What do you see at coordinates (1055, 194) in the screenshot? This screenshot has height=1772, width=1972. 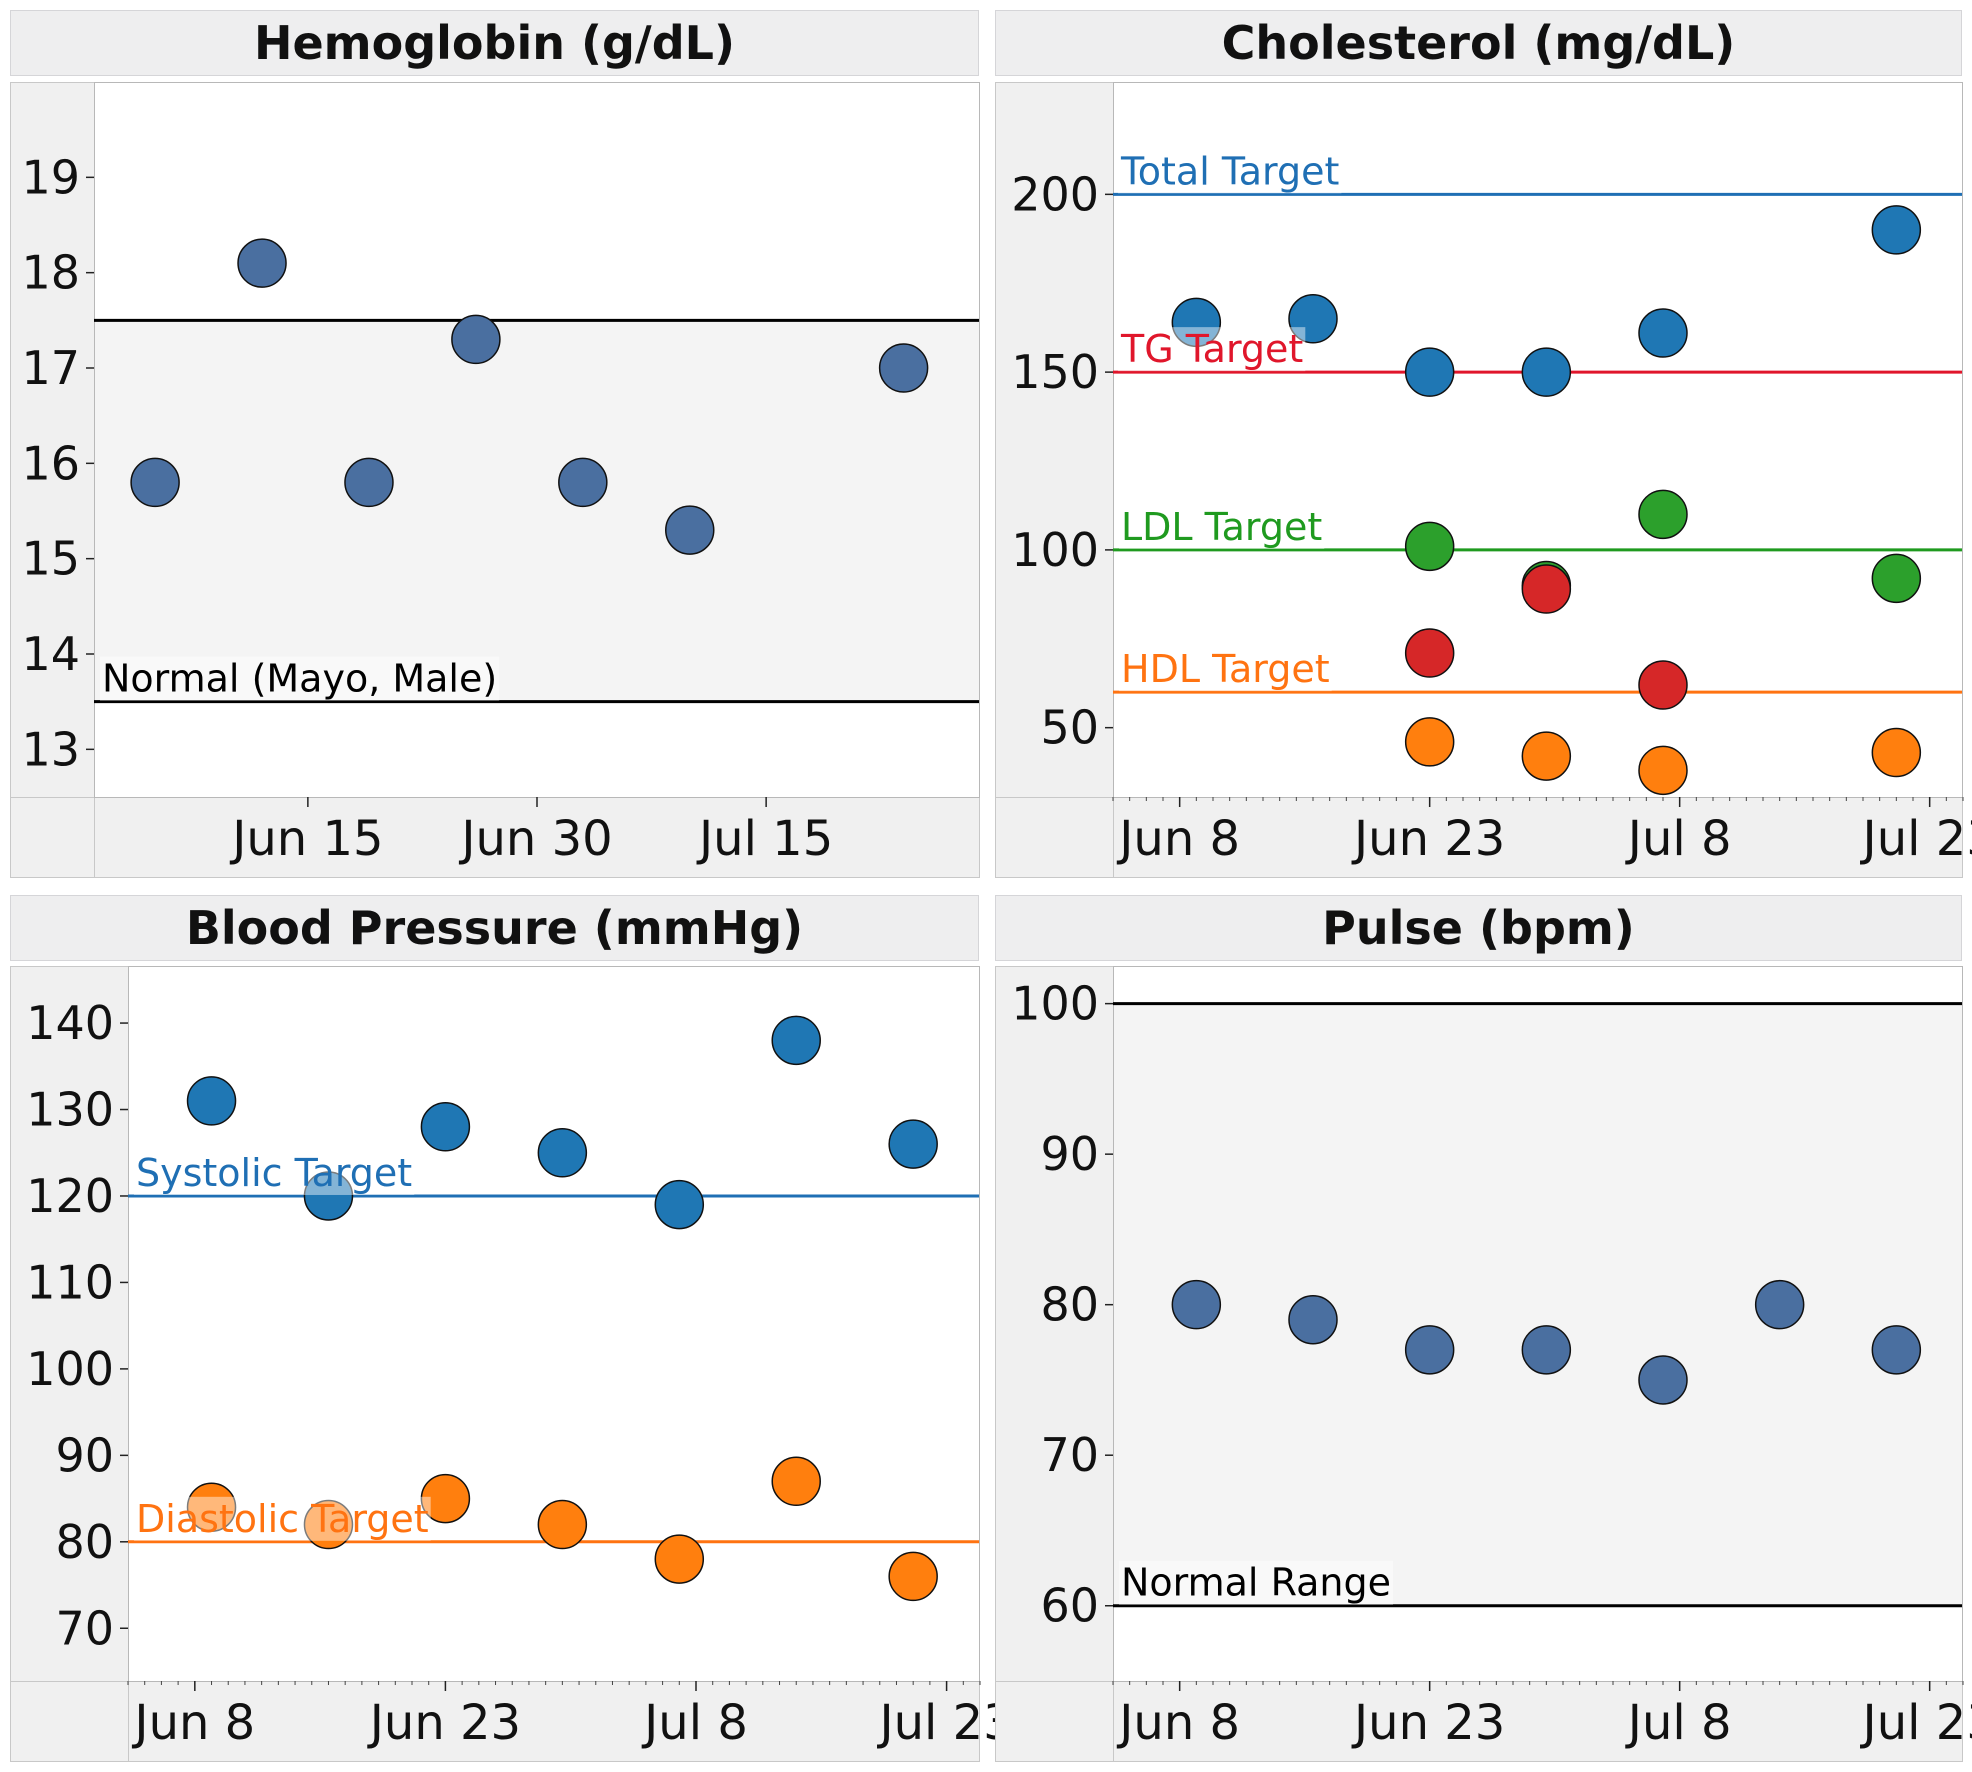 I see `y-tick-label: 200` at bounding box center [1055, 194].